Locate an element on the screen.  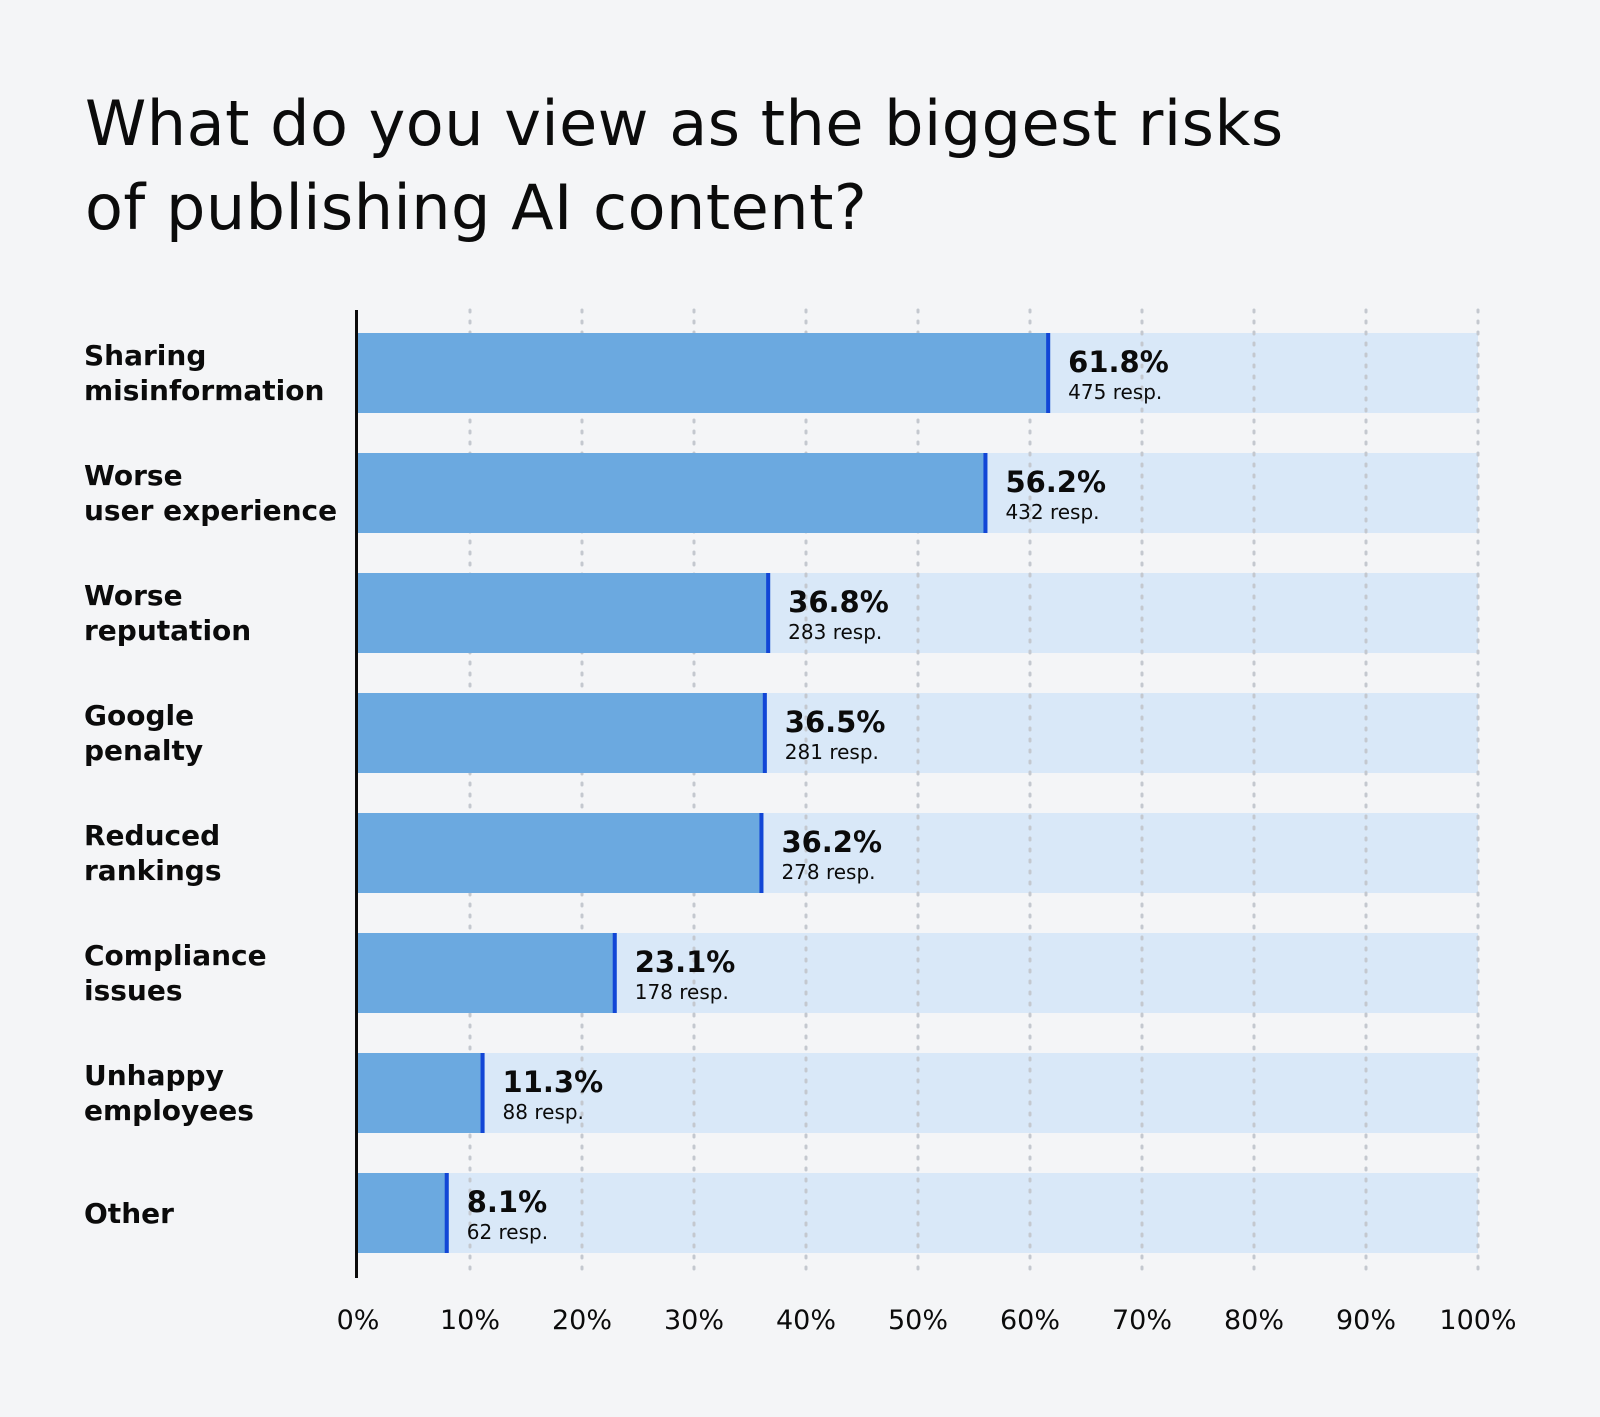
response-count-label: 475 resp. is located at coordinates (1115, 392).